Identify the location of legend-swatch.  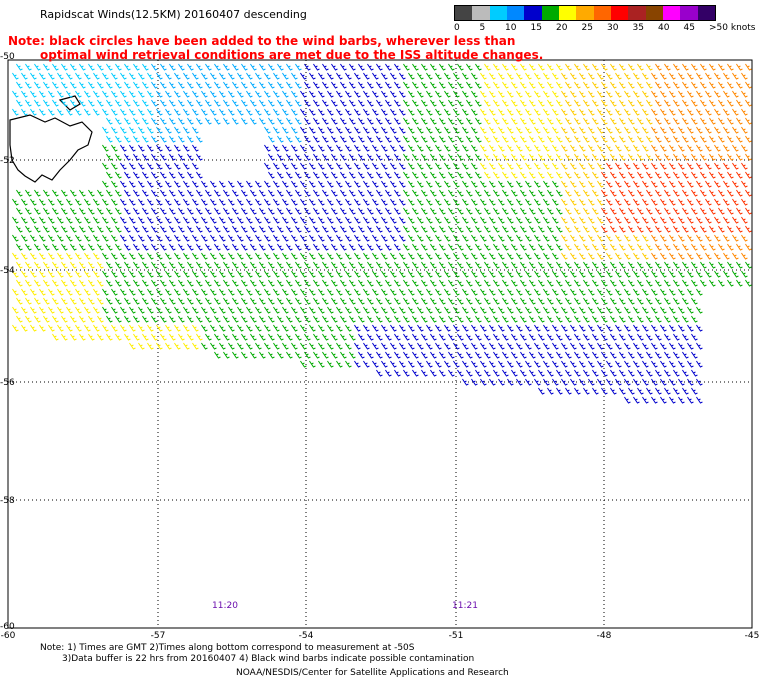
(498, 13).